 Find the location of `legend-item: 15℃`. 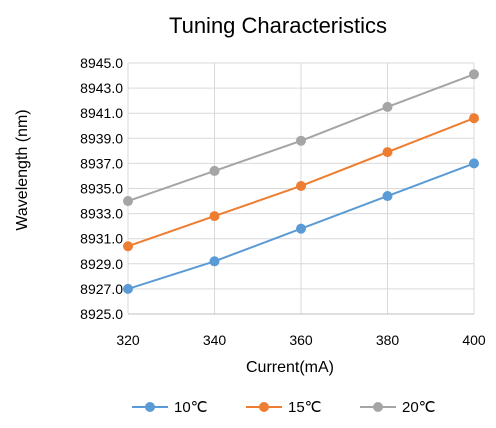

legend-item: 15℃ is located at coordinates (284, 407).